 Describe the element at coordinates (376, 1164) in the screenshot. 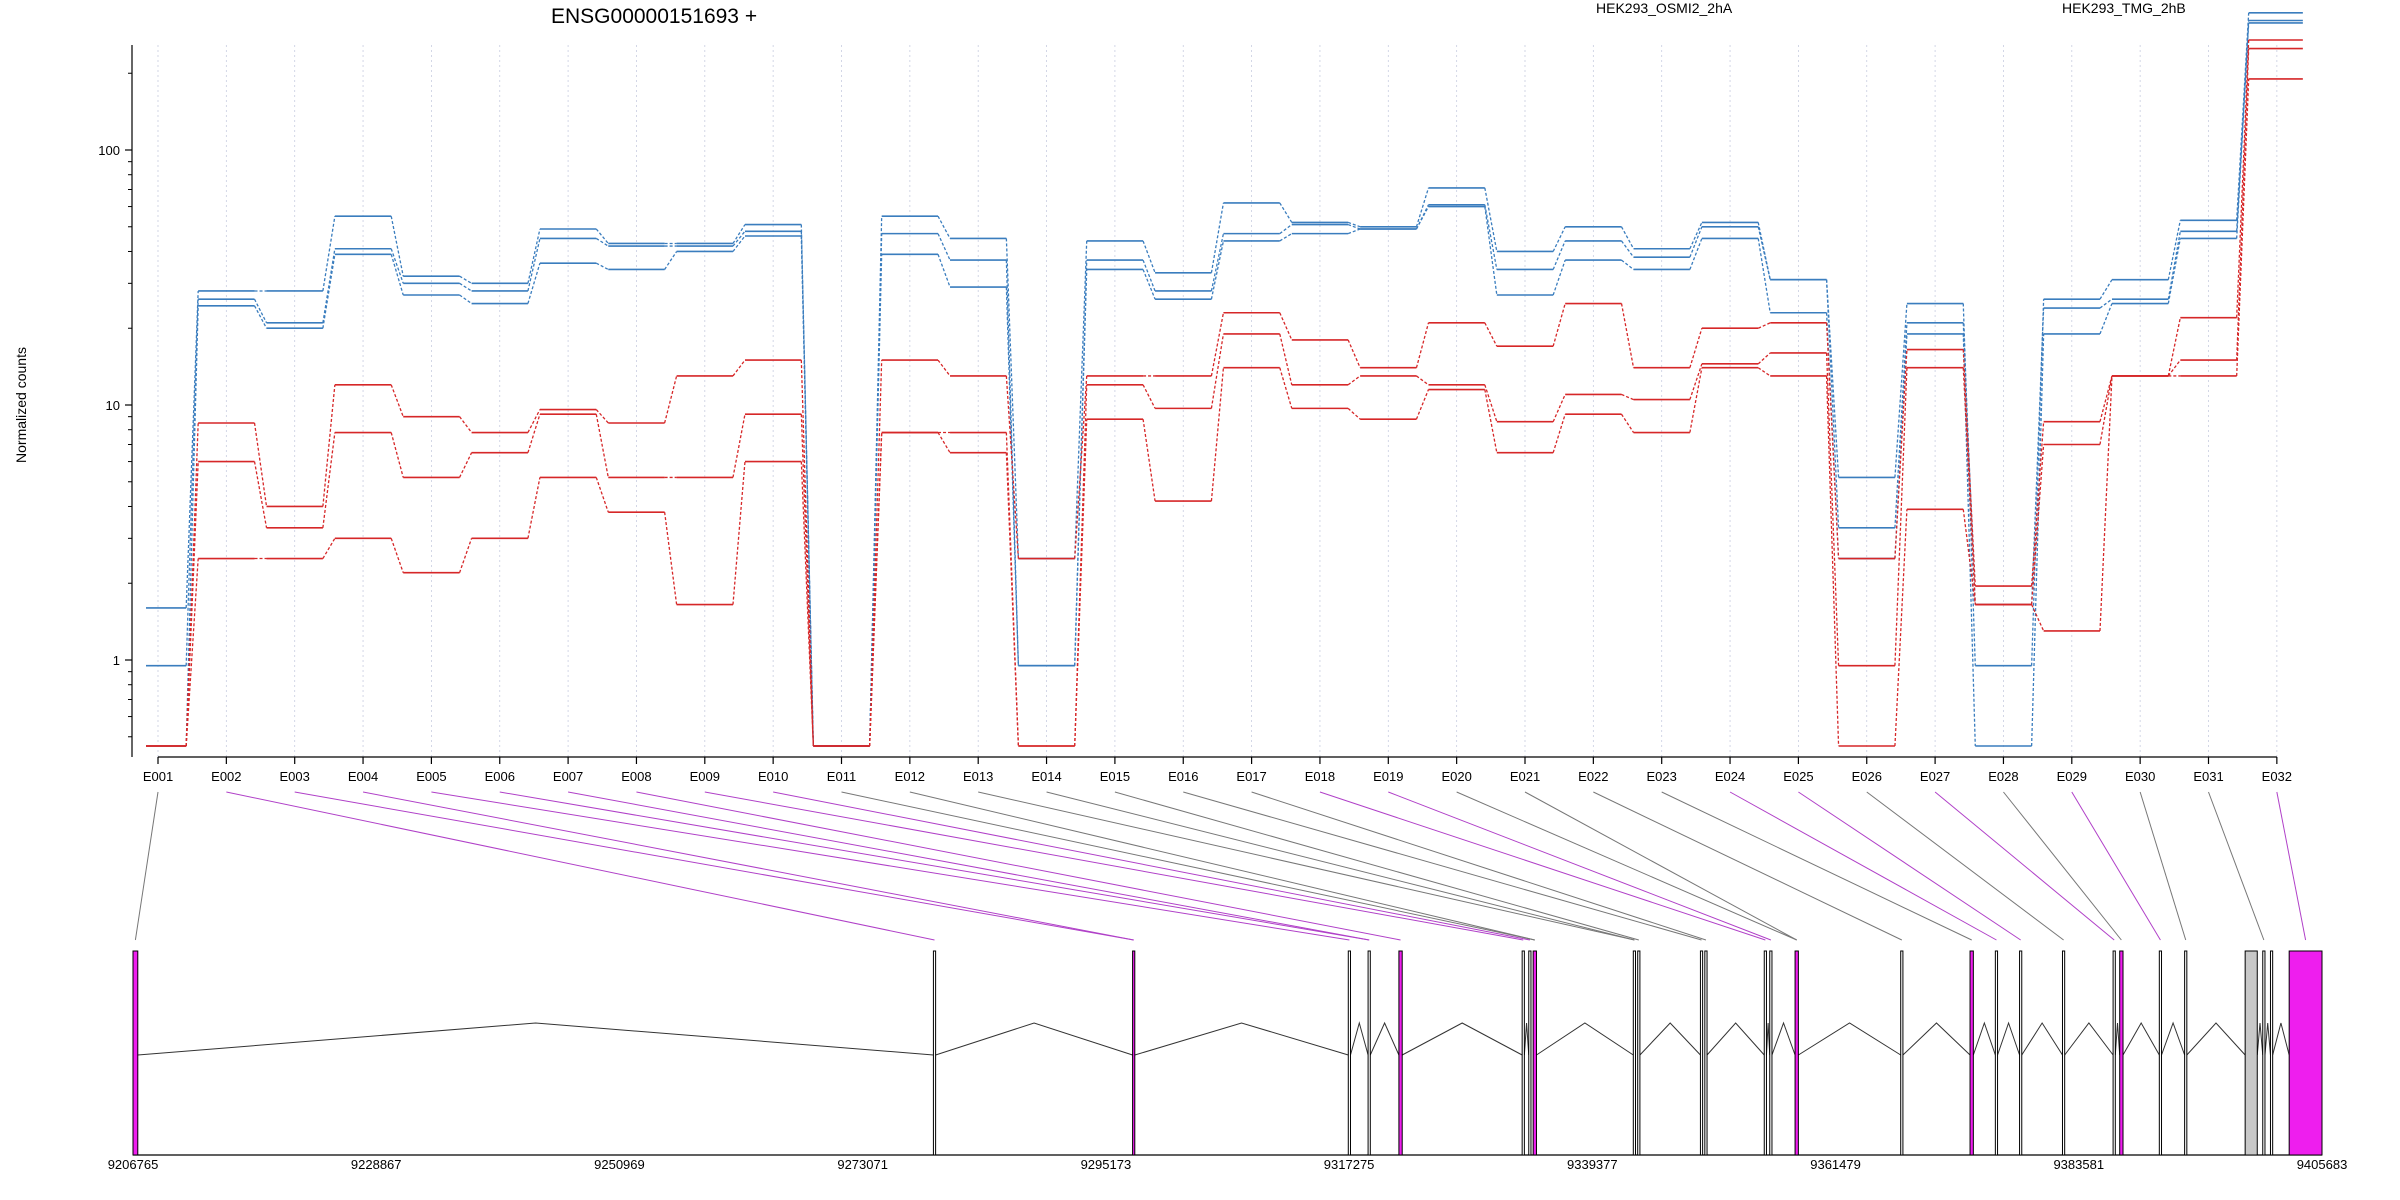

I see `coord-tick-label: 9228867` at that location.